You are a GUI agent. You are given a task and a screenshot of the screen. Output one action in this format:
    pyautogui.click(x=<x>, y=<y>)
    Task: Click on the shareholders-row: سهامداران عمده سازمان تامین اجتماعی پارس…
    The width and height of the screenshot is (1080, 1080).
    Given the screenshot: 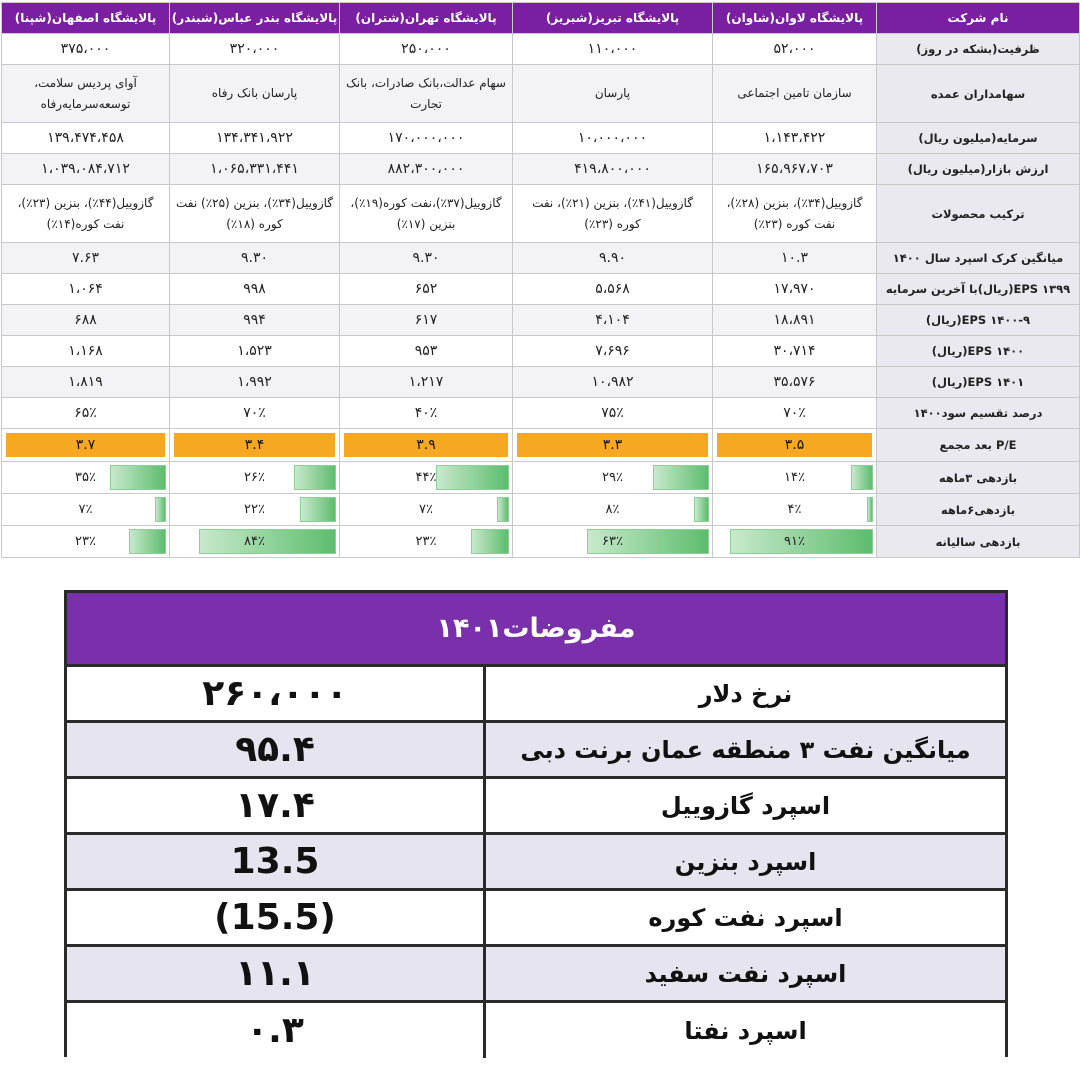 What is the action you would take?
    pyautogui.click(x=540, y=93)
    